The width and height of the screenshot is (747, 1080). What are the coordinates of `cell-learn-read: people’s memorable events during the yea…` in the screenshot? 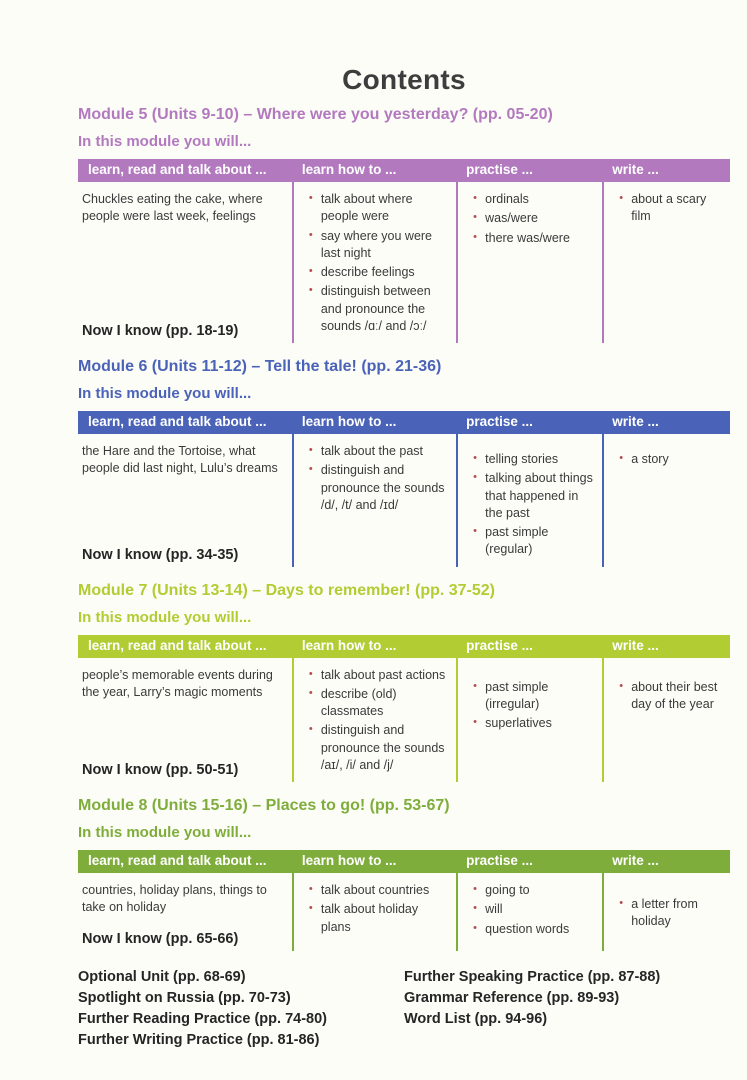 It's located at (185, 720).